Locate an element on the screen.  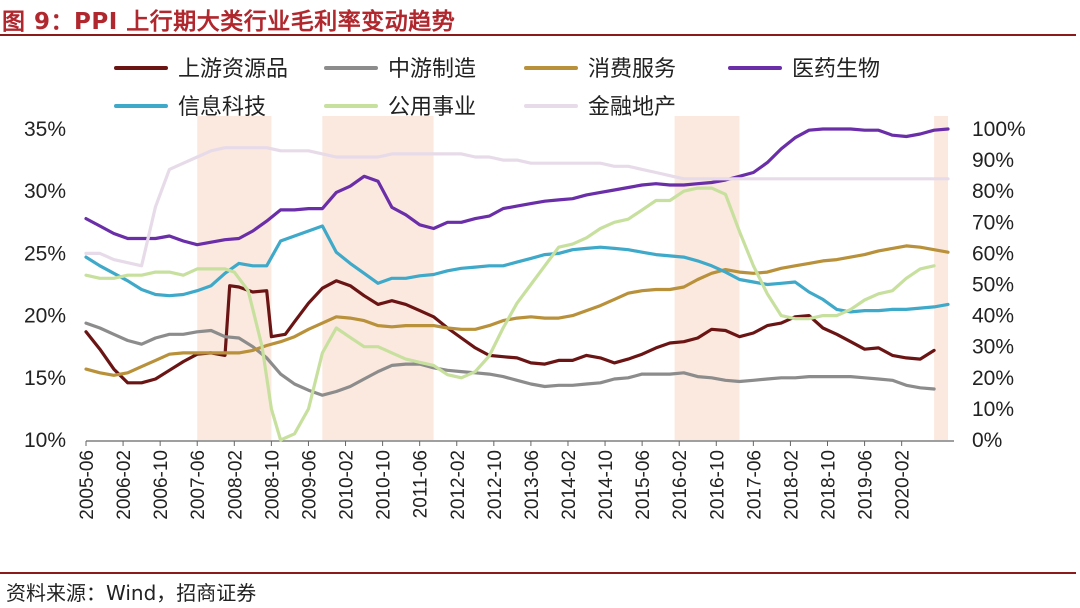
figure-title: 图 9：PPI 上行期大类行业毛利率变动趋势 is located at coordinates (229, 22).